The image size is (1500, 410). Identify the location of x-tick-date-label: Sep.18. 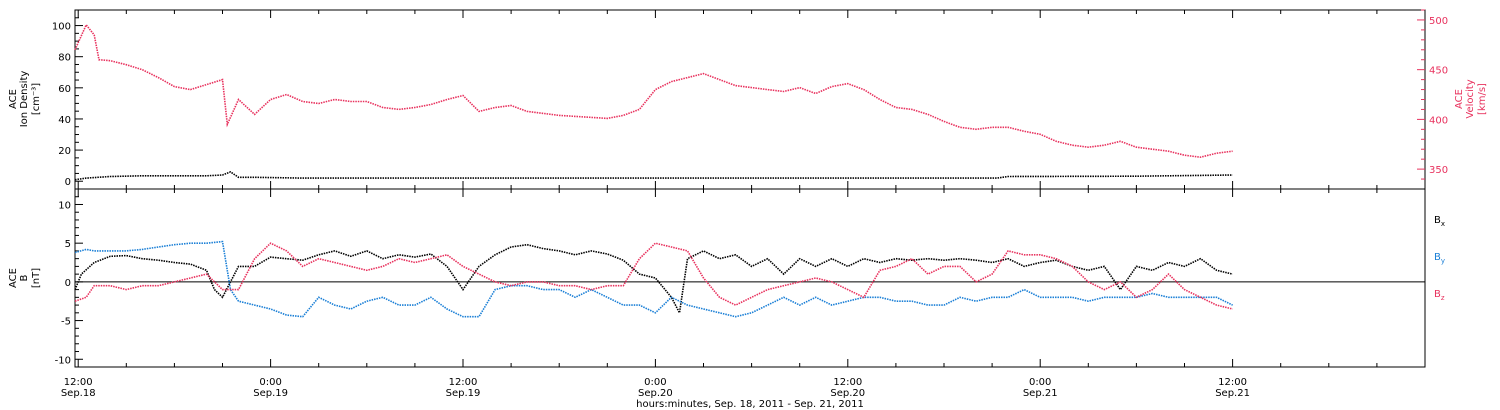
(78, 393).